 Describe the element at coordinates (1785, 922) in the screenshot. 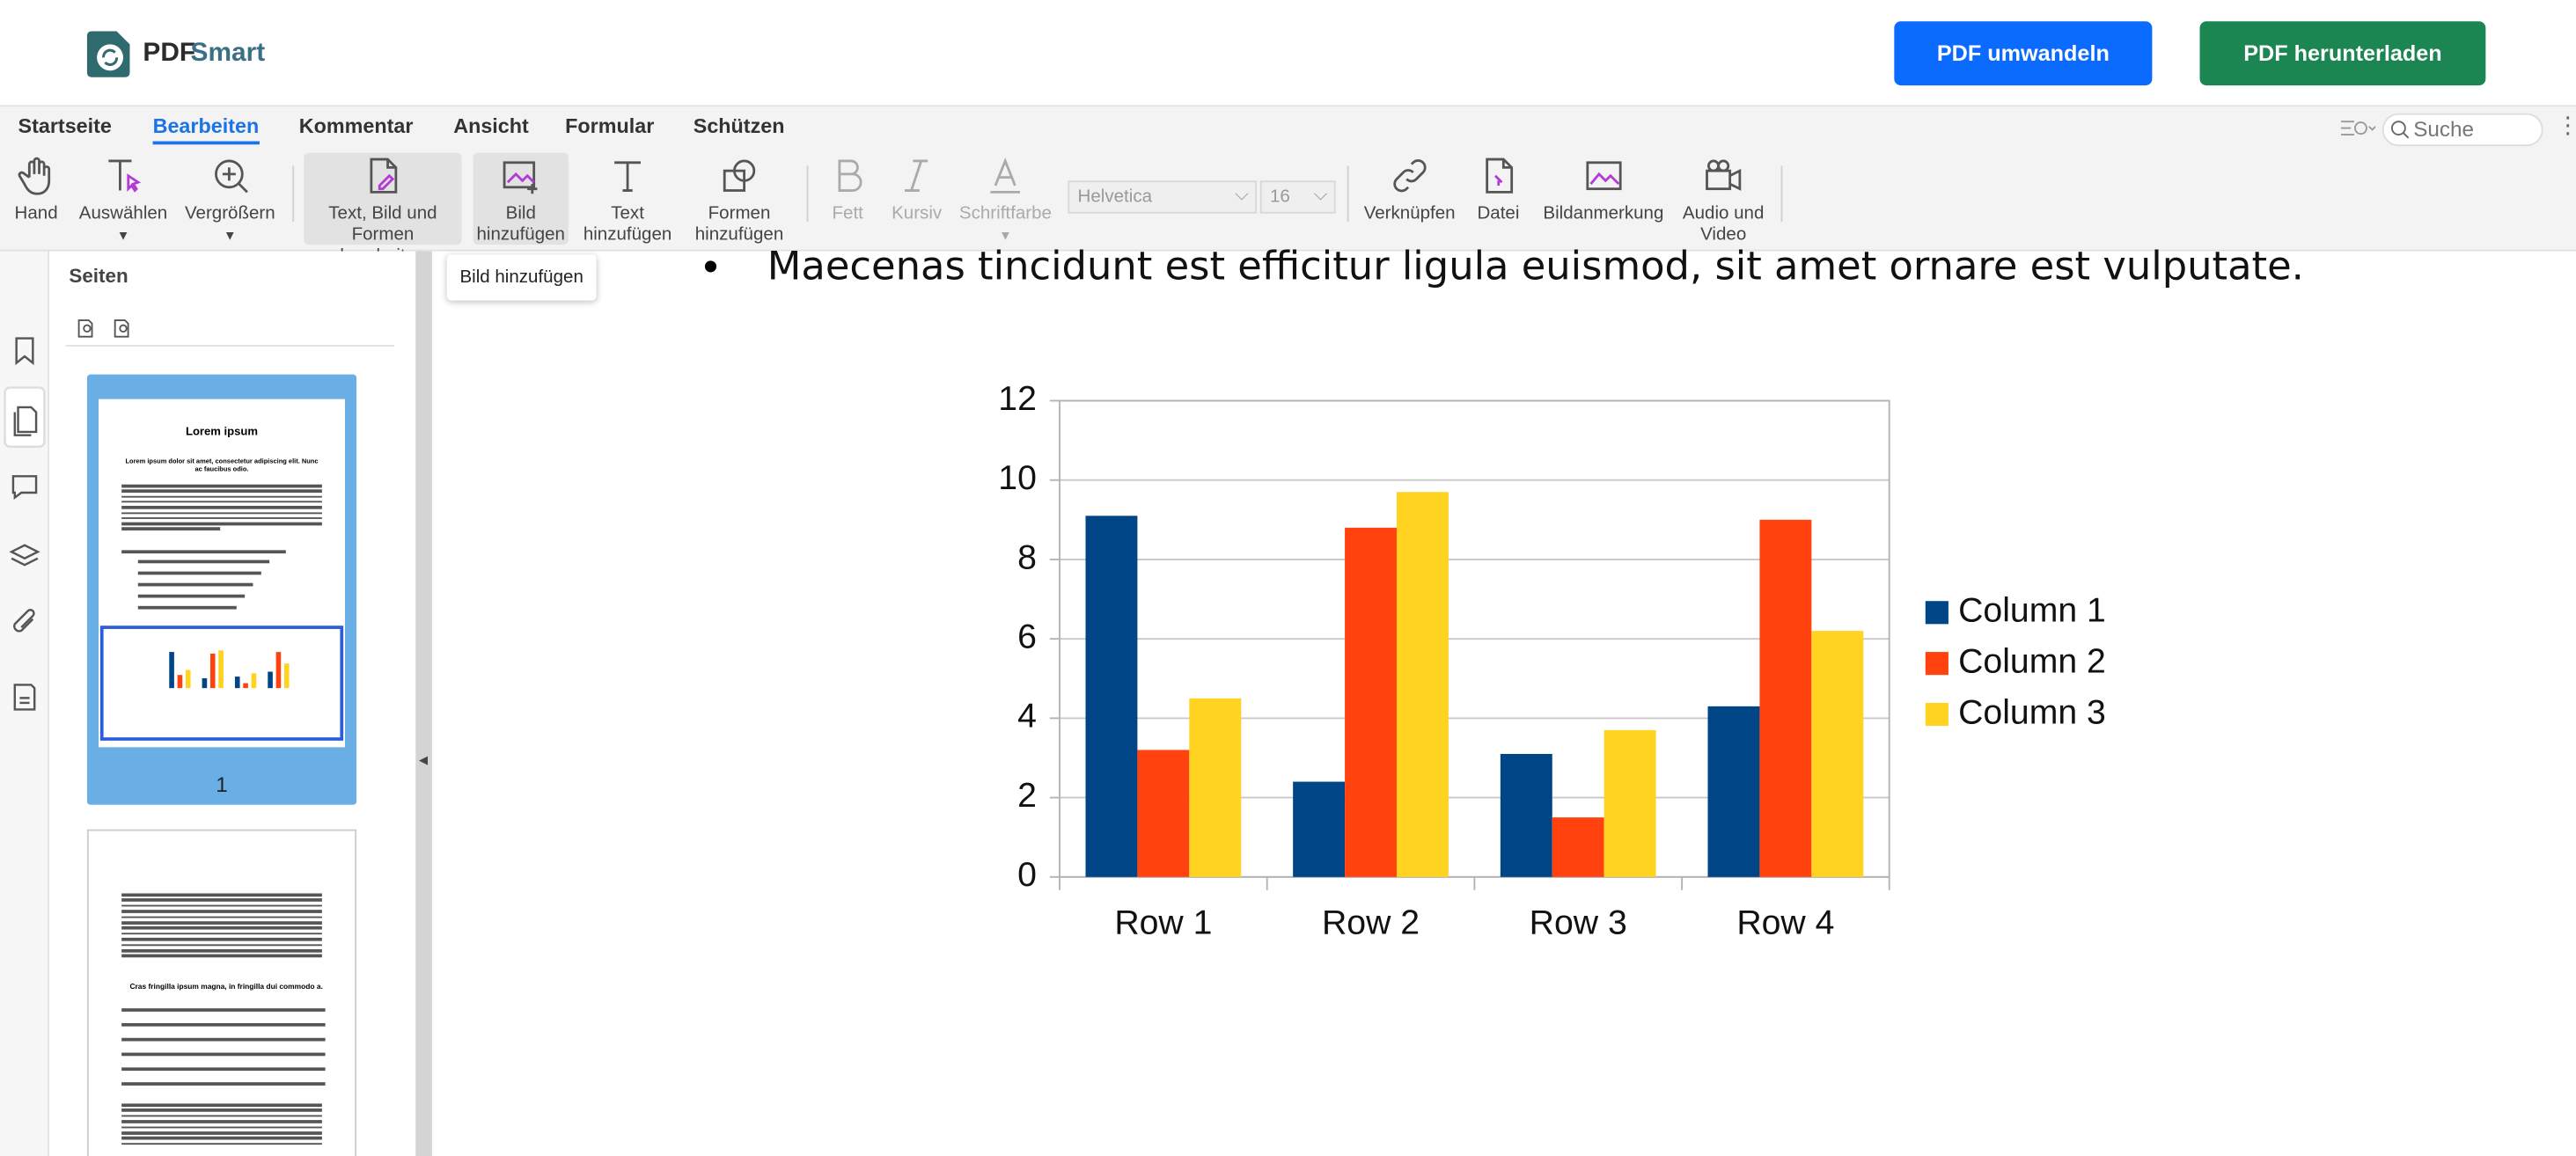

I see `x-tick-label: Row 4` at that location.